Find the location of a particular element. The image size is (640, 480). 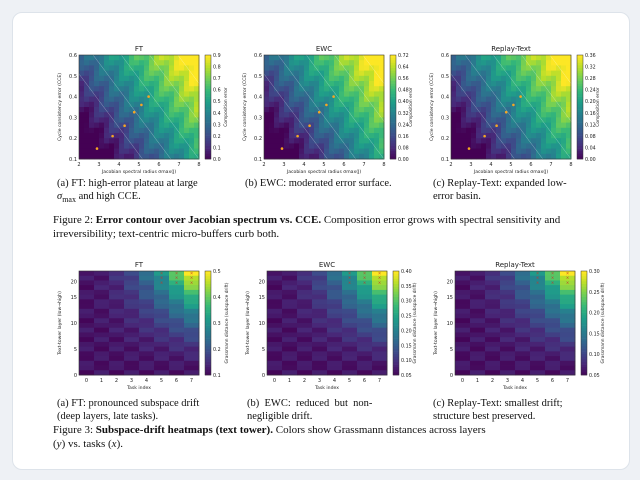

x-tick-label: 6 is located at coordinates (530, 165).